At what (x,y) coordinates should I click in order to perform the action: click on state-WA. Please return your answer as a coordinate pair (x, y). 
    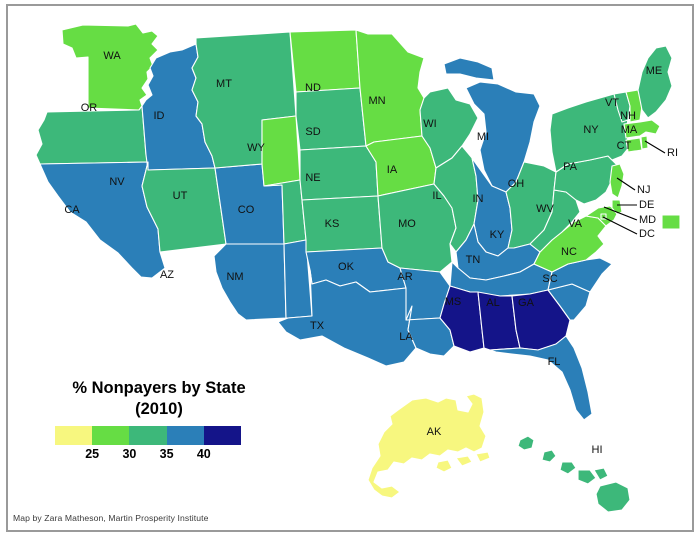
    Looking at the image, I should click on (110, 67).